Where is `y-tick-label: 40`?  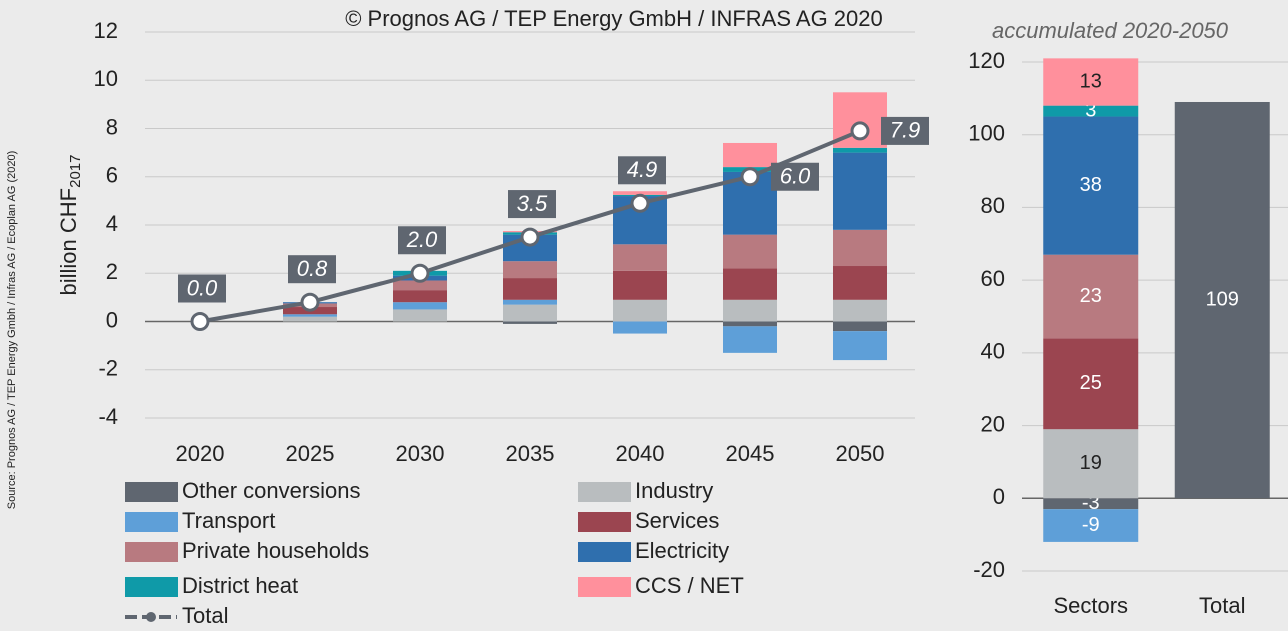
y-tick-label: 40 is located at coordinates (993, 351).